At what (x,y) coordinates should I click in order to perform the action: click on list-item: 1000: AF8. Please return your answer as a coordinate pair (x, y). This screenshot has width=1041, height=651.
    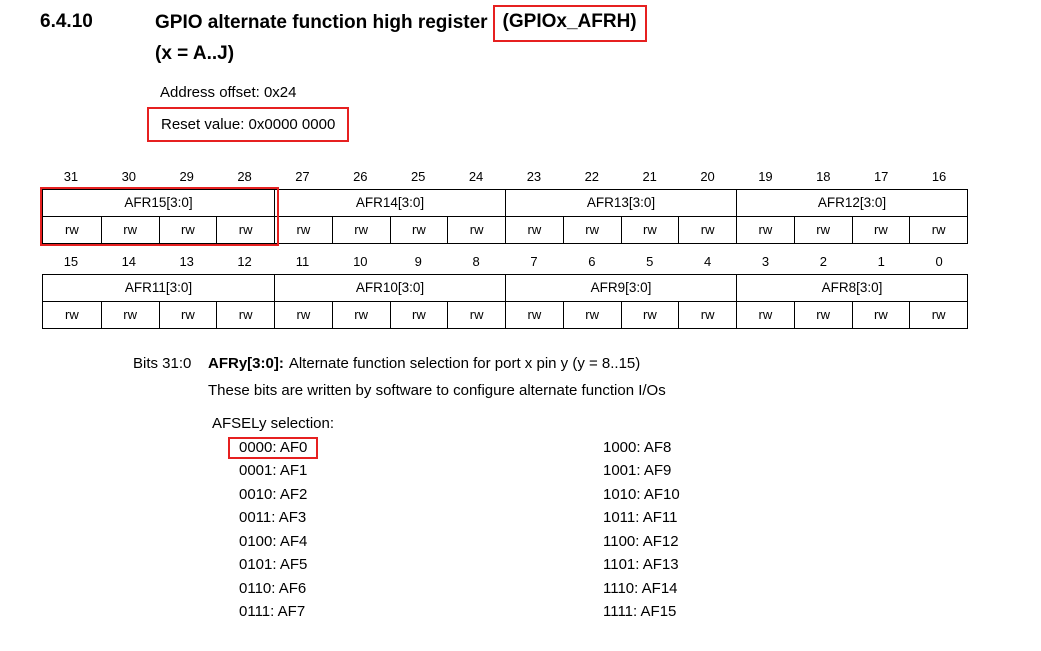
    Looking at the image, I should click on (637, 447).